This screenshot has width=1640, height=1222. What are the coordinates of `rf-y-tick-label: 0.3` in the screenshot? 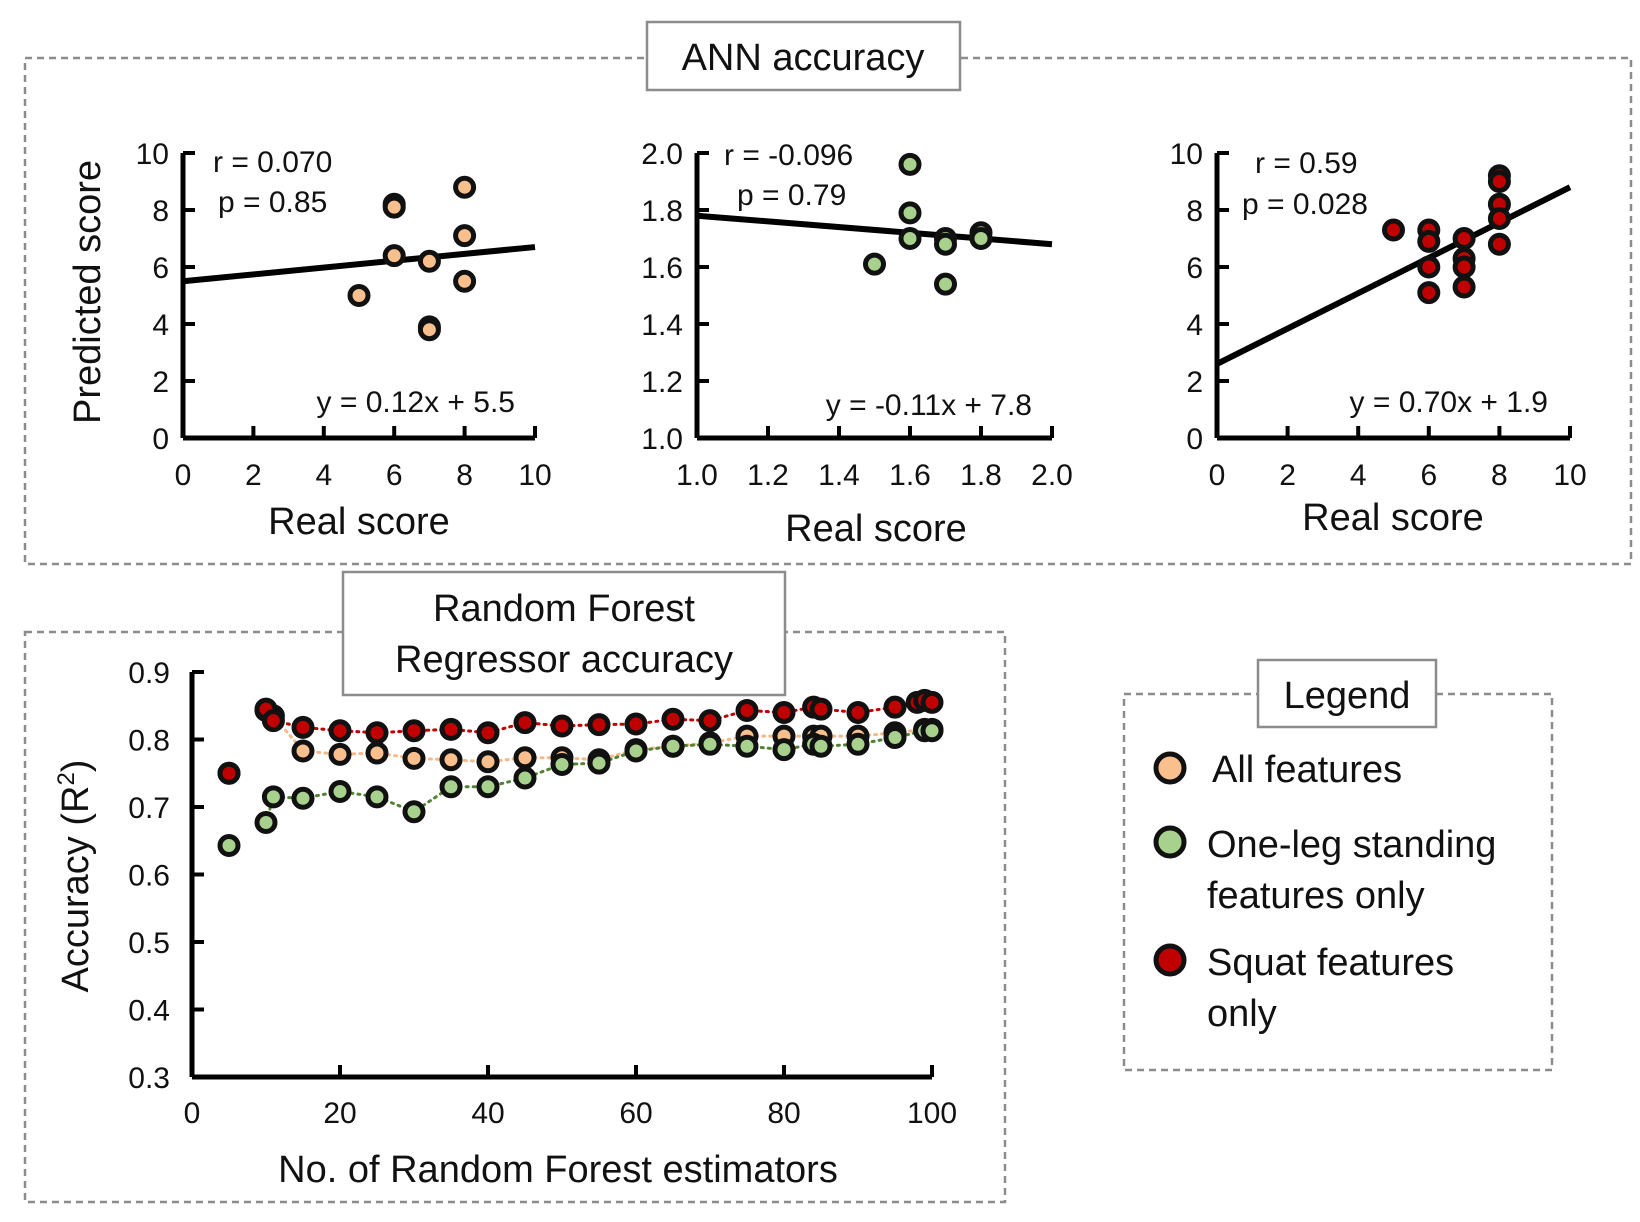 It's located at (149, 1078).